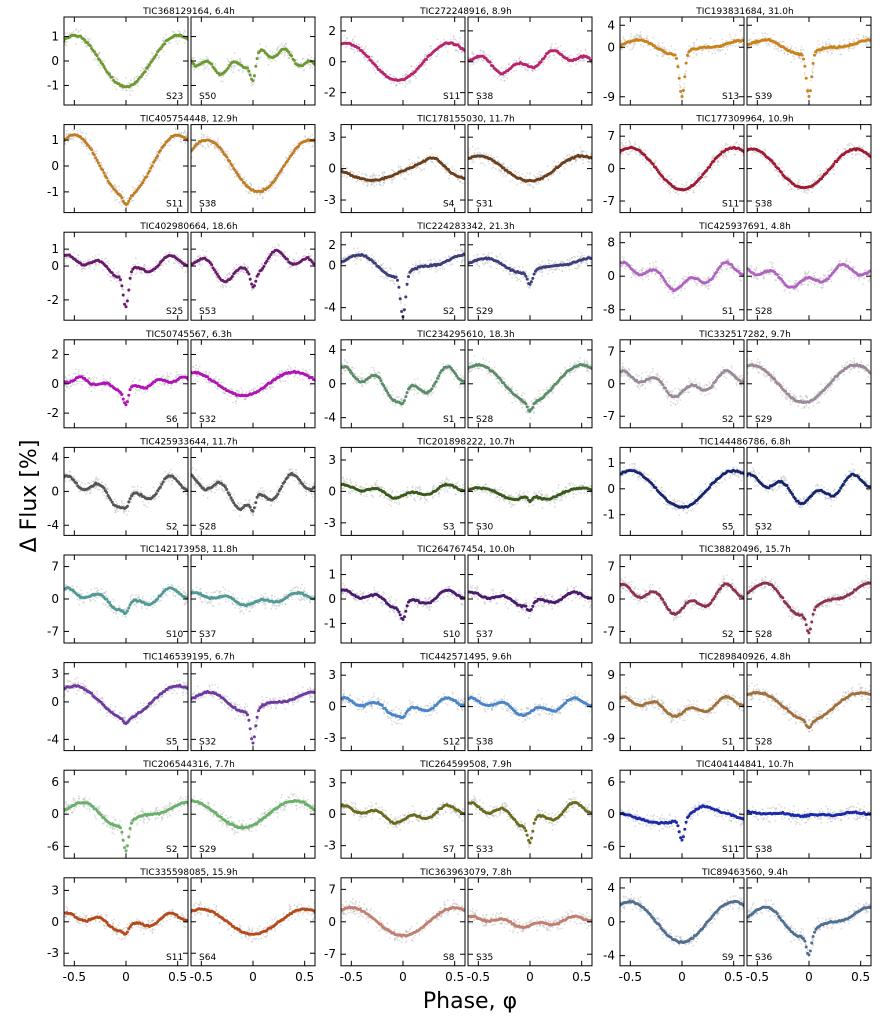 The width and height of the screenshot is (882, 1024). I want to click on y-tick-label: -3, so click(330, 200).